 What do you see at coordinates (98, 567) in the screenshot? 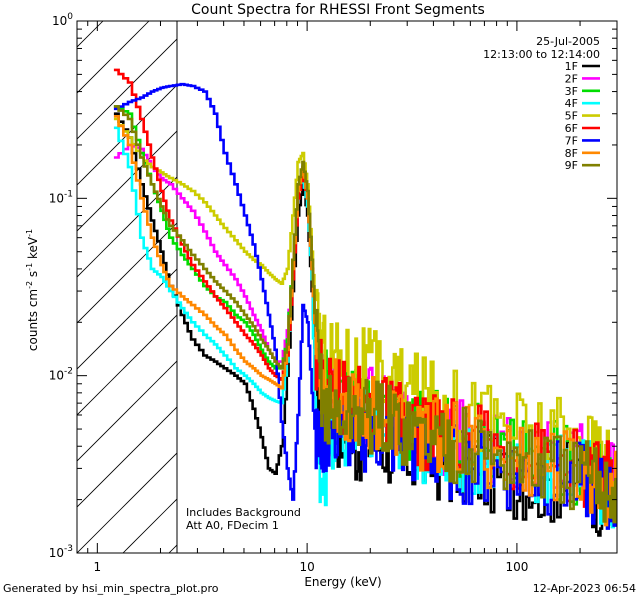
I see `x-tick-label: 1` at bounding box center [98, 567].